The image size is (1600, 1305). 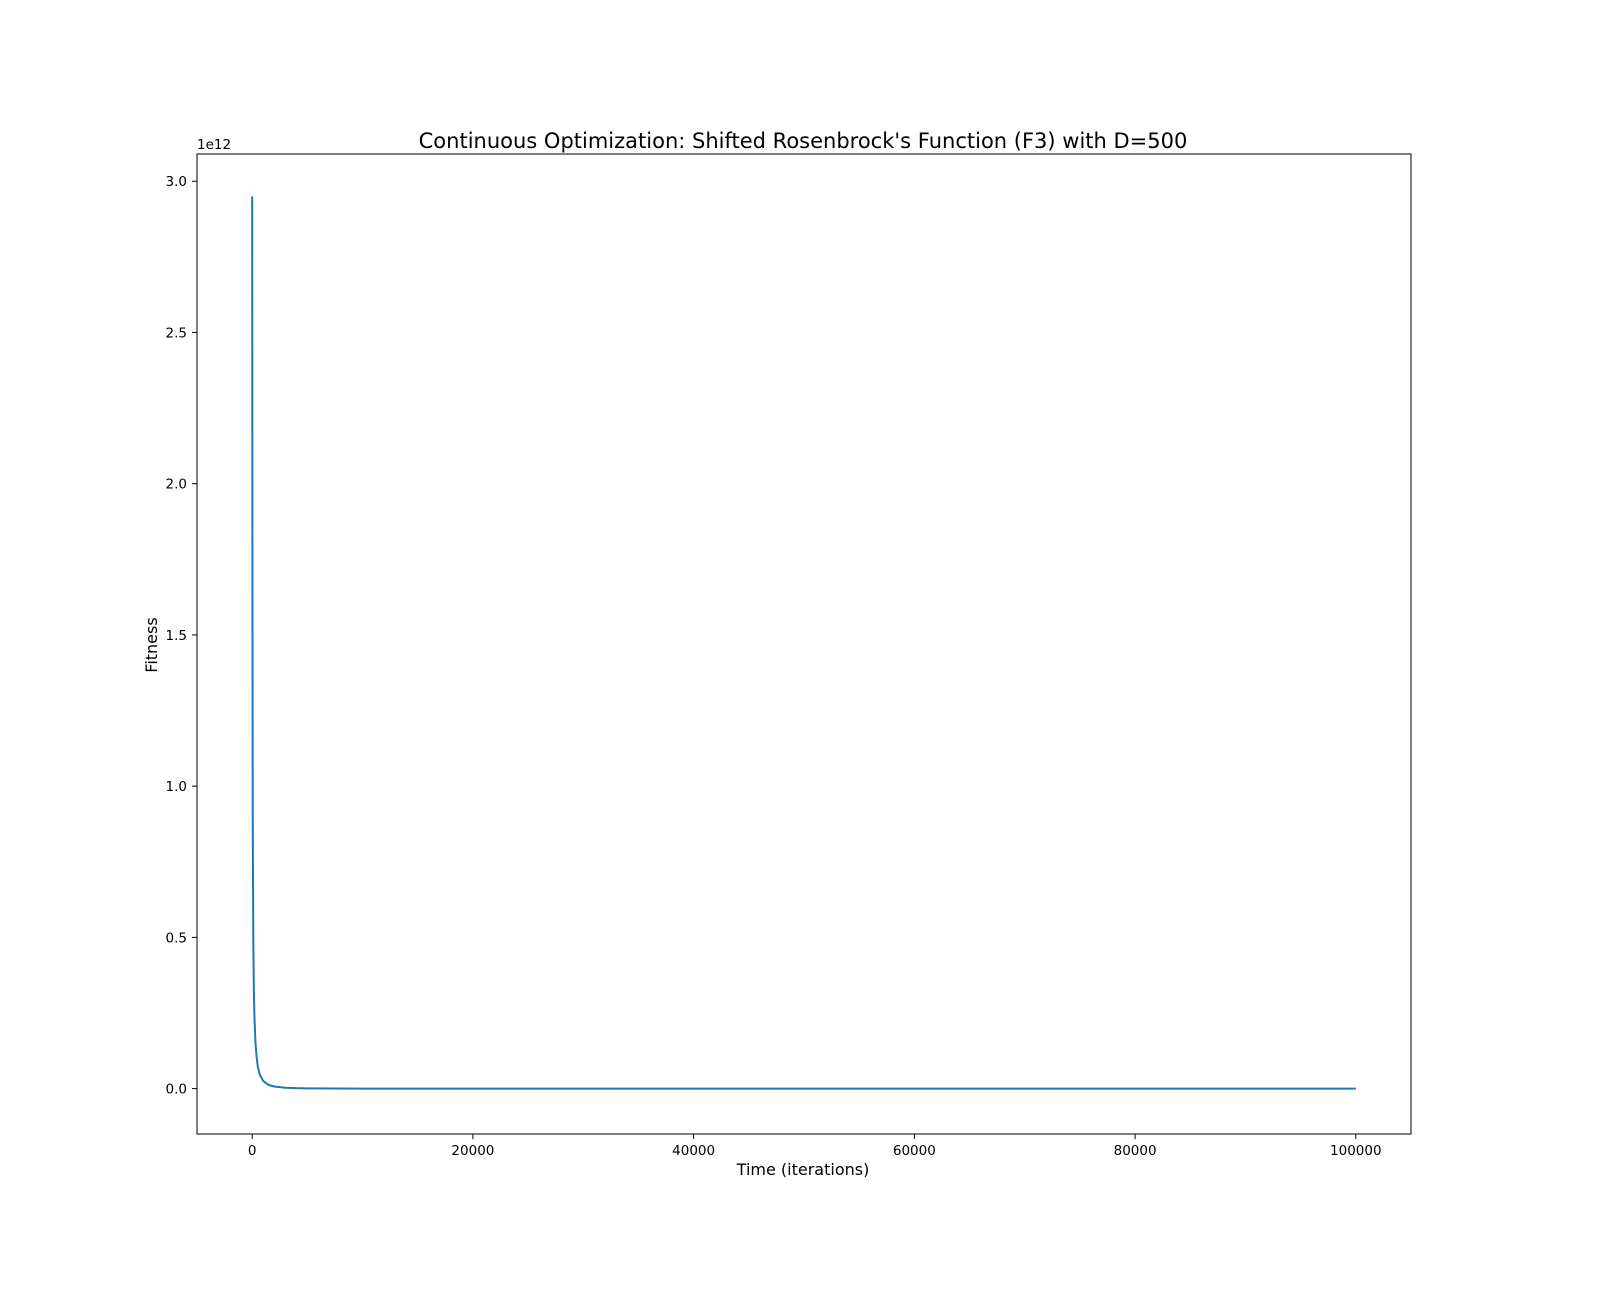 What do you see at coordinates (815, 1146) in the screenshot?
I see `x-axis-ticks: 0 20000 40000 60000 80000 100000` at bounding box center [815, 1146].